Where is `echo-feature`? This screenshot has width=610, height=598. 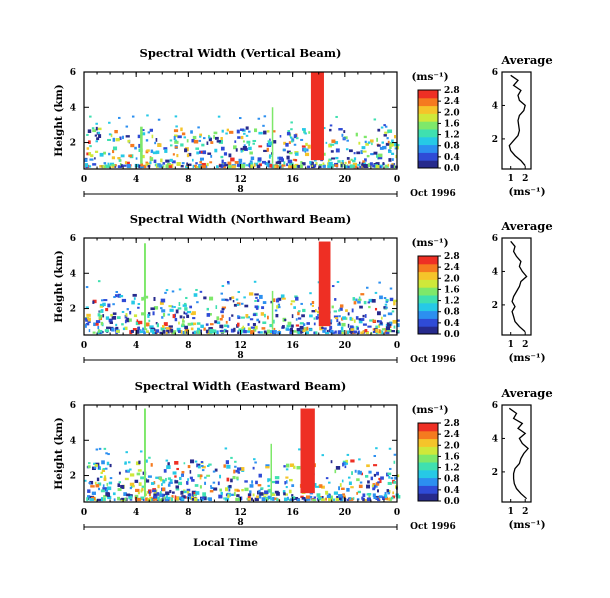 echo-feature is located at coordinates (307, 451).